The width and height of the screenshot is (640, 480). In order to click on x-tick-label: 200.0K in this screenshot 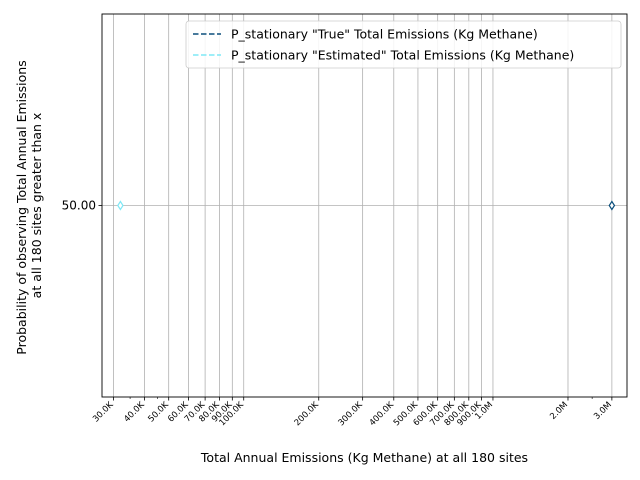, I will do `click(307, 414)`.